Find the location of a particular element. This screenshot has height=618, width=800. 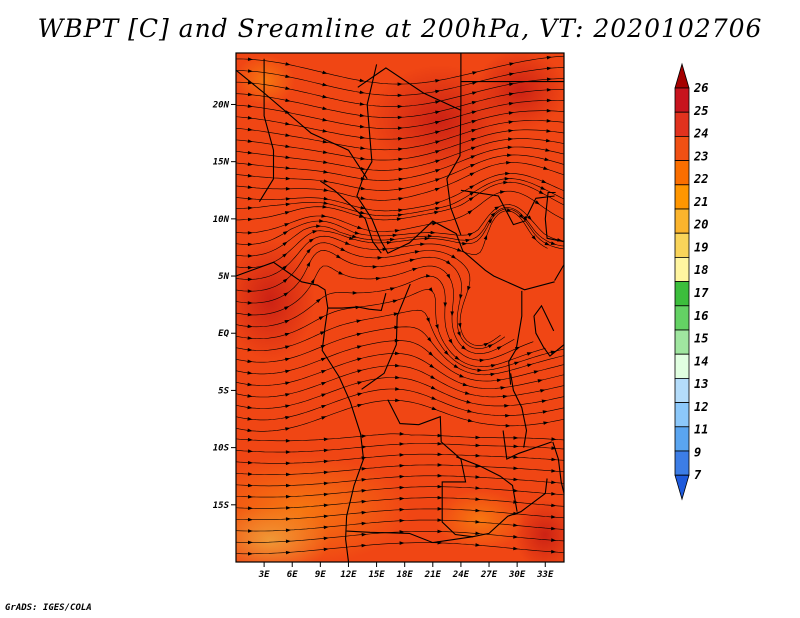

y-tick-label: 20N is located at coordinates (221, 105).